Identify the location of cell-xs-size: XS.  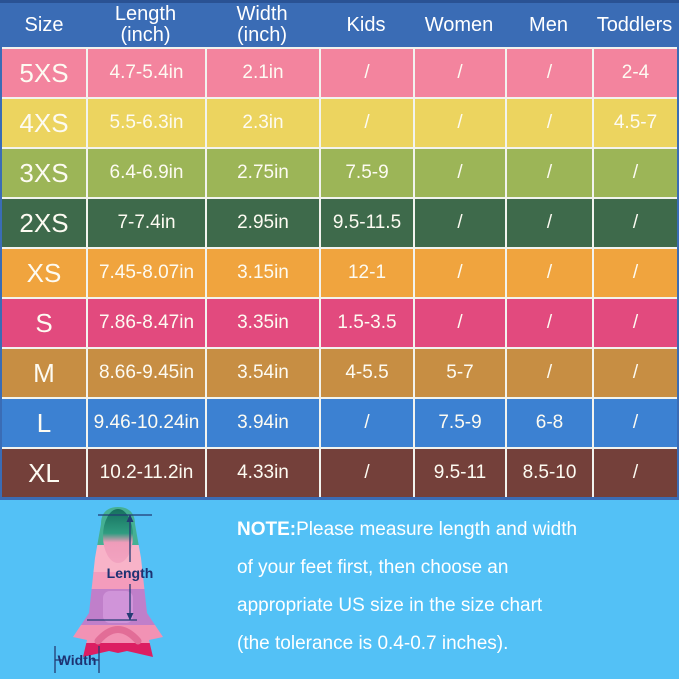
(44, 272).